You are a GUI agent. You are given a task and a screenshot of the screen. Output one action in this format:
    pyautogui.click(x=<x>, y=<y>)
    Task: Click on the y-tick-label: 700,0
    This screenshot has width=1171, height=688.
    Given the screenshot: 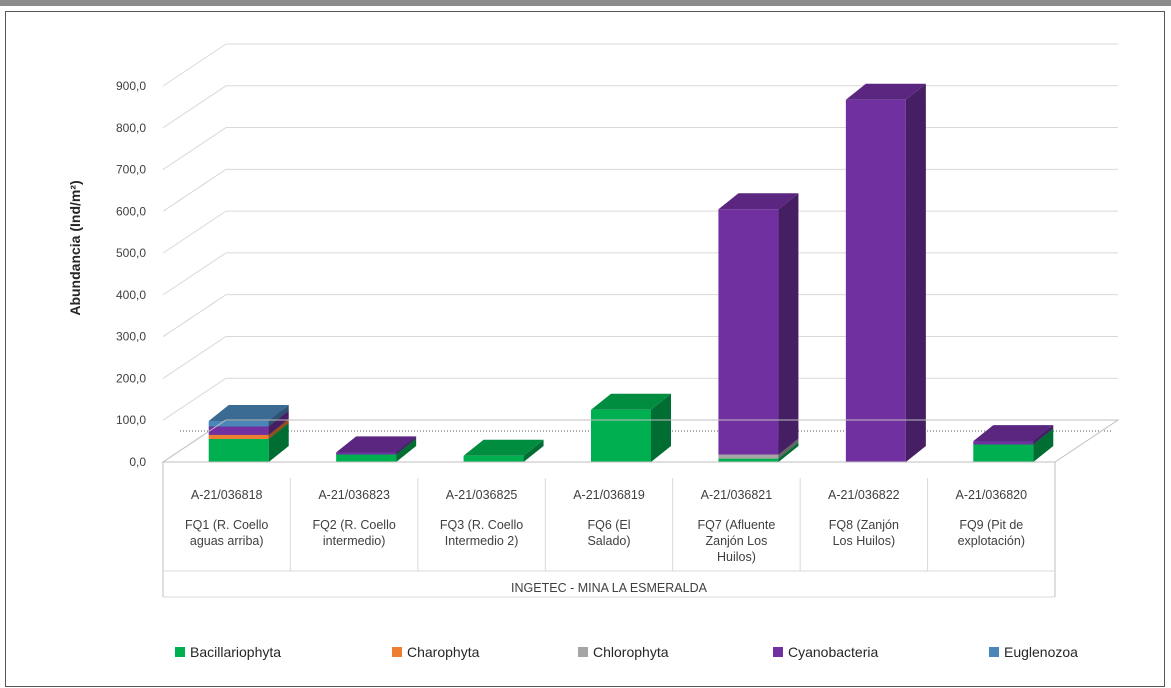 What is the action you would take?
    pyautogui.click(x=131, y=170)
    